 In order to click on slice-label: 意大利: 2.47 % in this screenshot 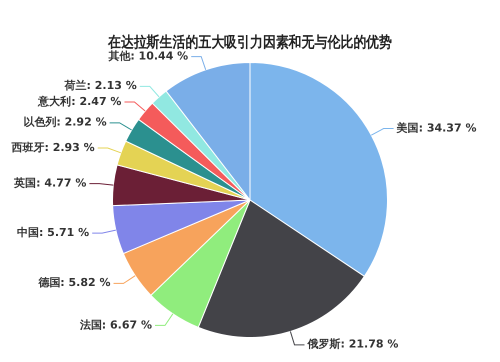, I will do `click(79, 101)`.